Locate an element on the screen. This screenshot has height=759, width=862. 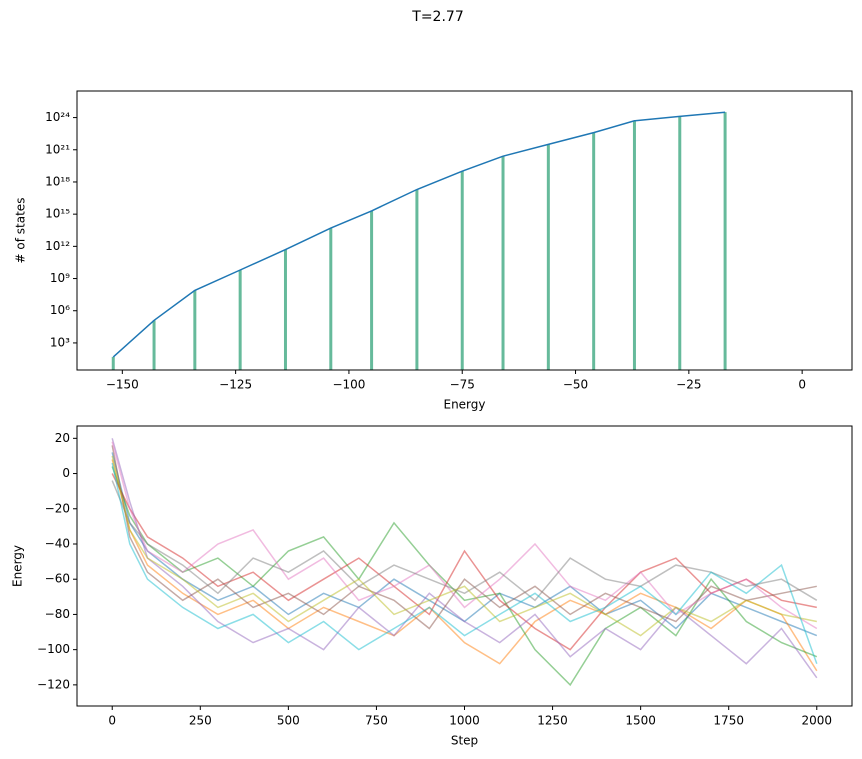
x-tick-label: 250 is located at coordinates (200, 721).